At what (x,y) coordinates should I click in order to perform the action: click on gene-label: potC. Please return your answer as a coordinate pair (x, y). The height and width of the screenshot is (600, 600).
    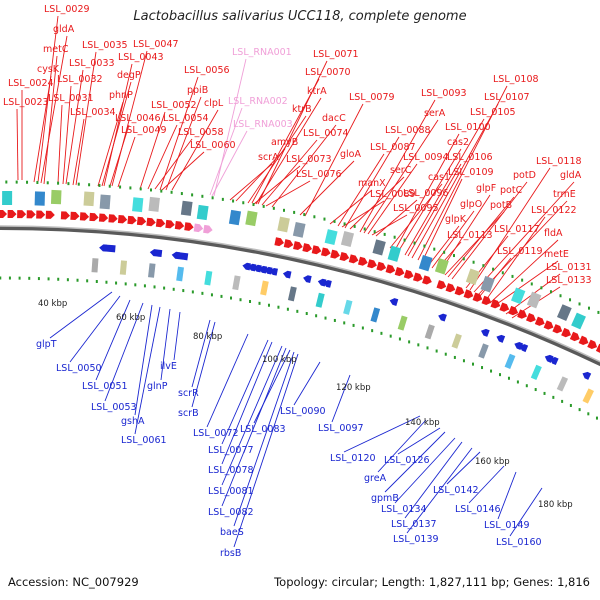
    Looking at the image, I should click on (511, 190).